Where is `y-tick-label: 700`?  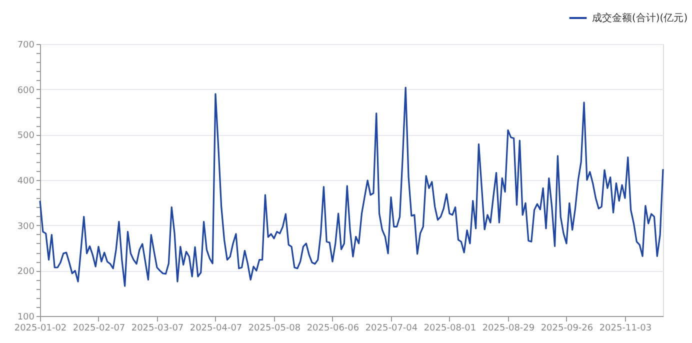
y-tick-label: 700 is located at coordinates (26, 45).